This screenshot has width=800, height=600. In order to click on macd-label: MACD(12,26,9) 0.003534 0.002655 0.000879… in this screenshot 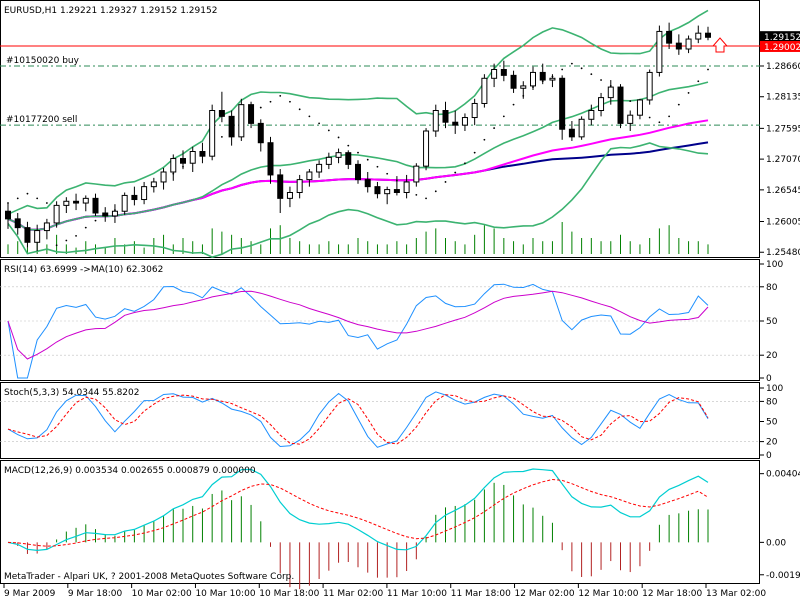, I will do `click(130, 471)`.